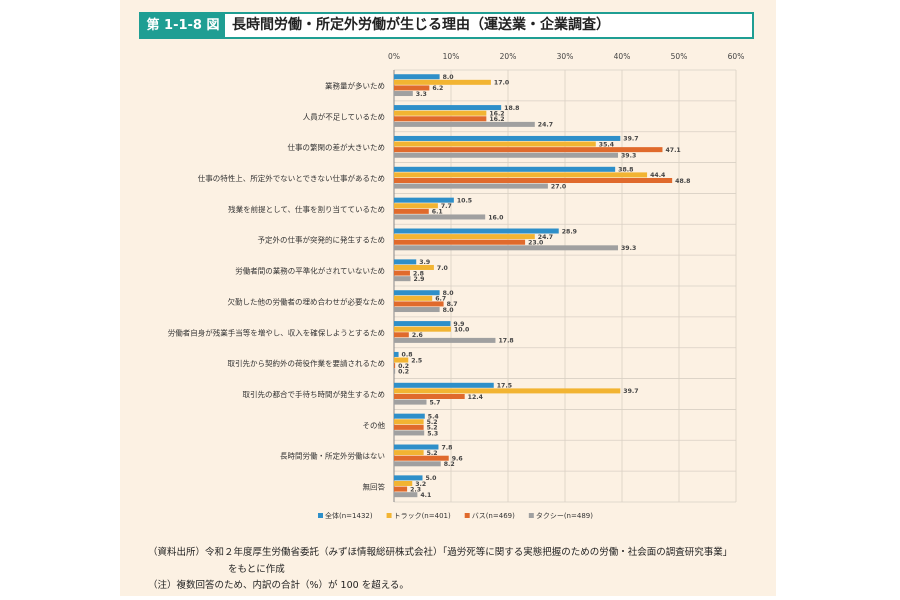 This screenshot has height=600, width=900. What do you see at coordinates (446, 25) in the screenshot?
I see `figure-title-bar: 第 1-1-8 図 長時間労働・所定外労働が生じる理由（運送業・企業調査）` at bounding box center [446, 25].